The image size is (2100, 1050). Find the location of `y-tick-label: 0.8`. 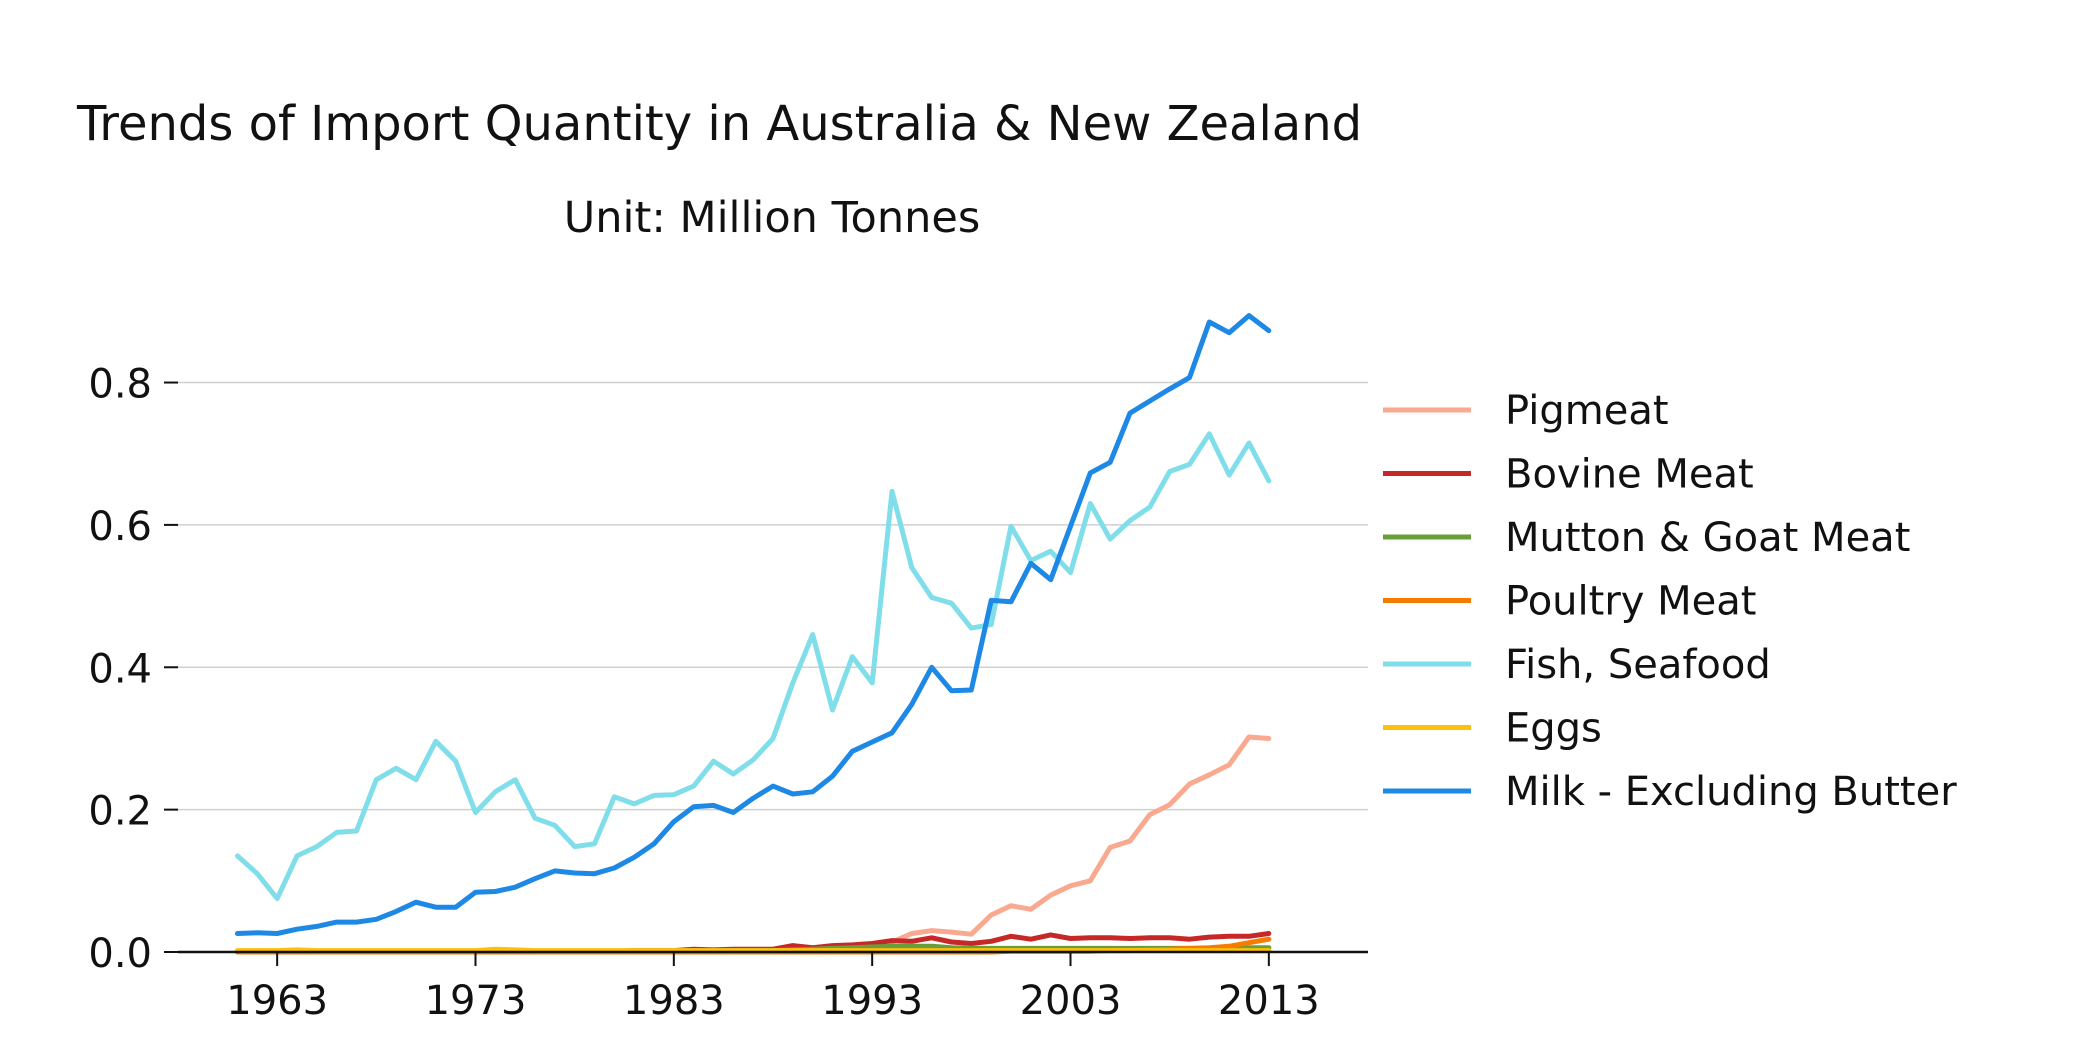

y-tick-label: 0.8 is located at coordinates (120, 385).